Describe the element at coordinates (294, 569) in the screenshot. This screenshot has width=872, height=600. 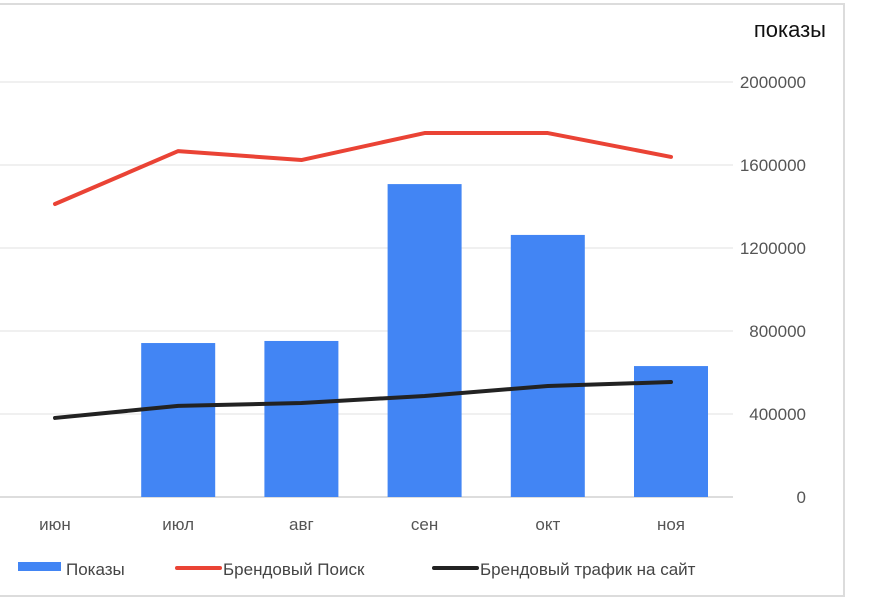
I see `legend-label: Брендовый Поиск` at that location.